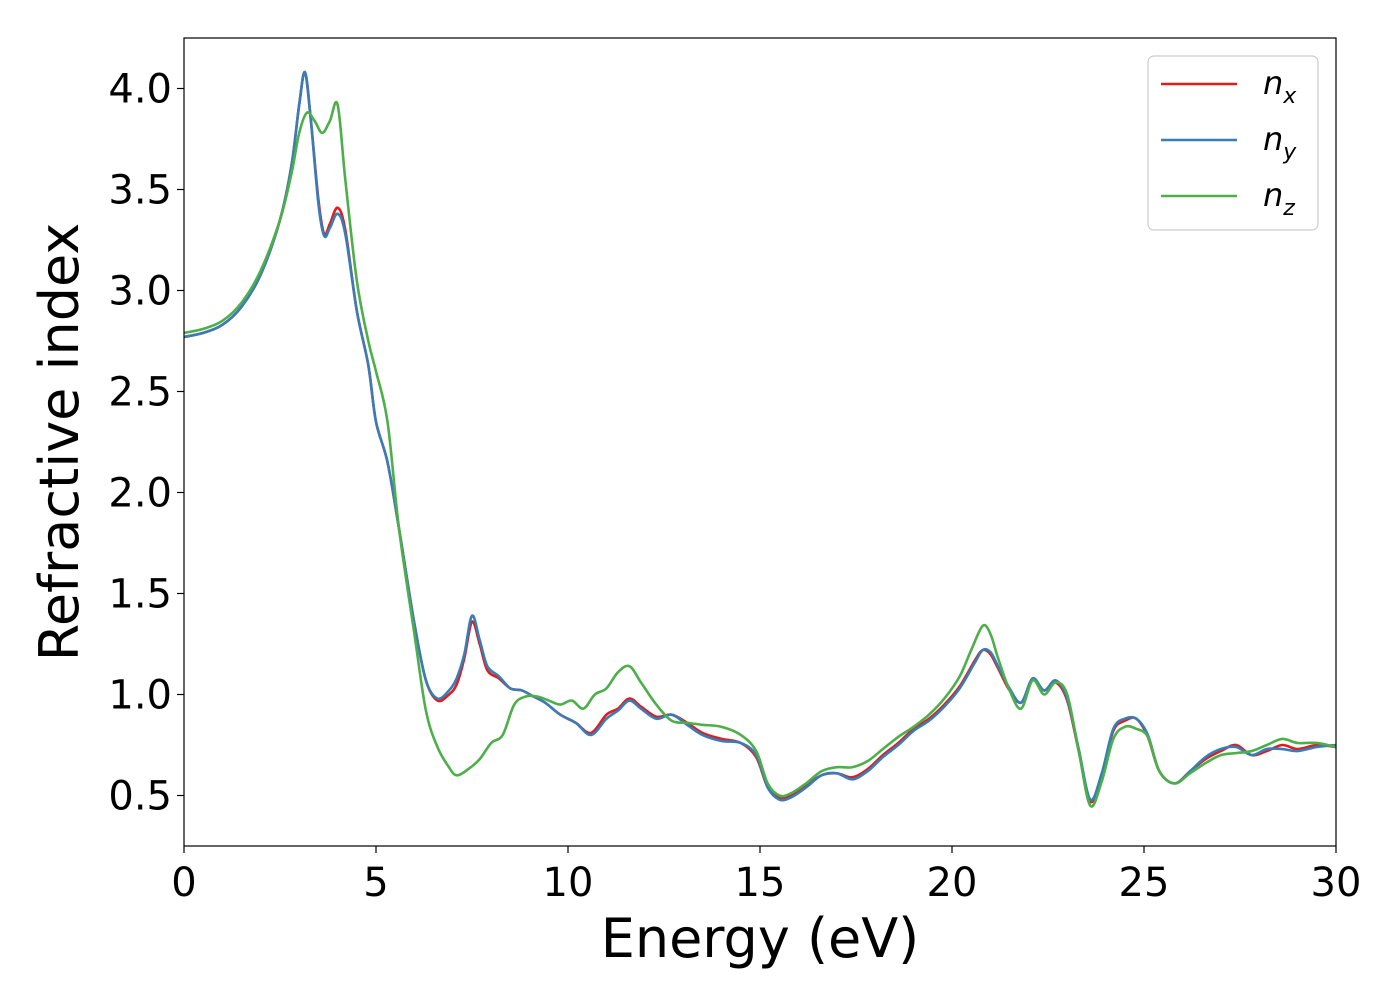  I want to click on y-tick-label: 1.0, so click(140, 696).